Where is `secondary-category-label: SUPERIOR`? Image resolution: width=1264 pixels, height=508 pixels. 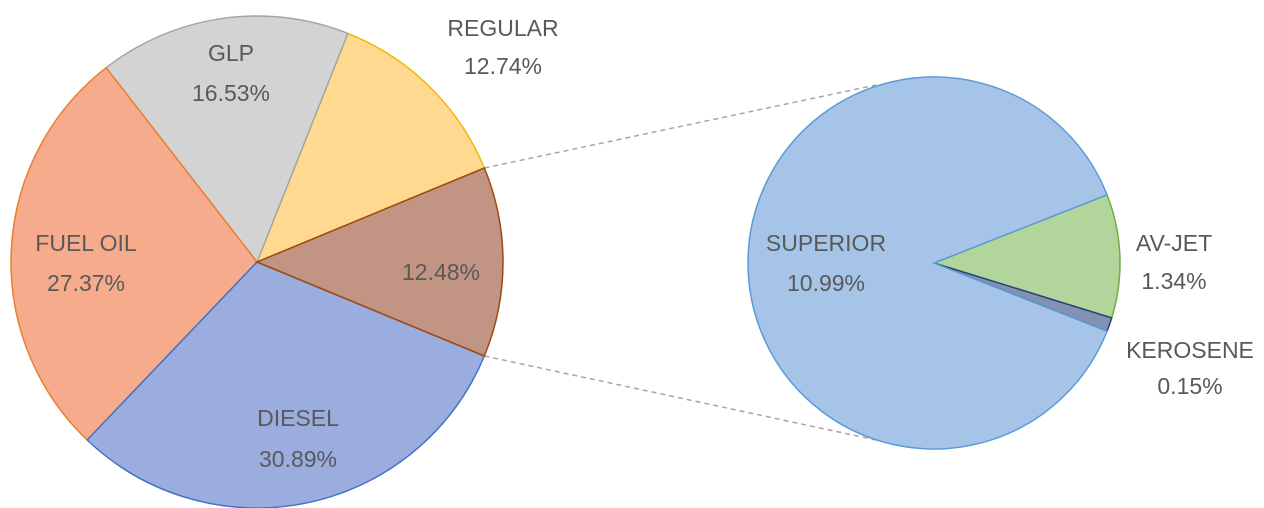
secondary-category-label: SUPERIOR is located at coordinates (826, 243).